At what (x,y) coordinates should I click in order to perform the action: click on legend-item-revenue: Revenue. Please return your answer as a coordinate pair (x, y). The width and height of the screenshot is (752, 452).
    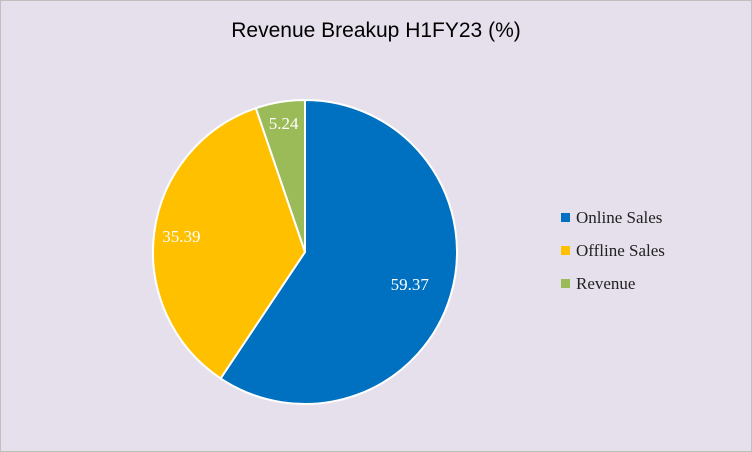
    Looking at the image, I should click on (613, 283).